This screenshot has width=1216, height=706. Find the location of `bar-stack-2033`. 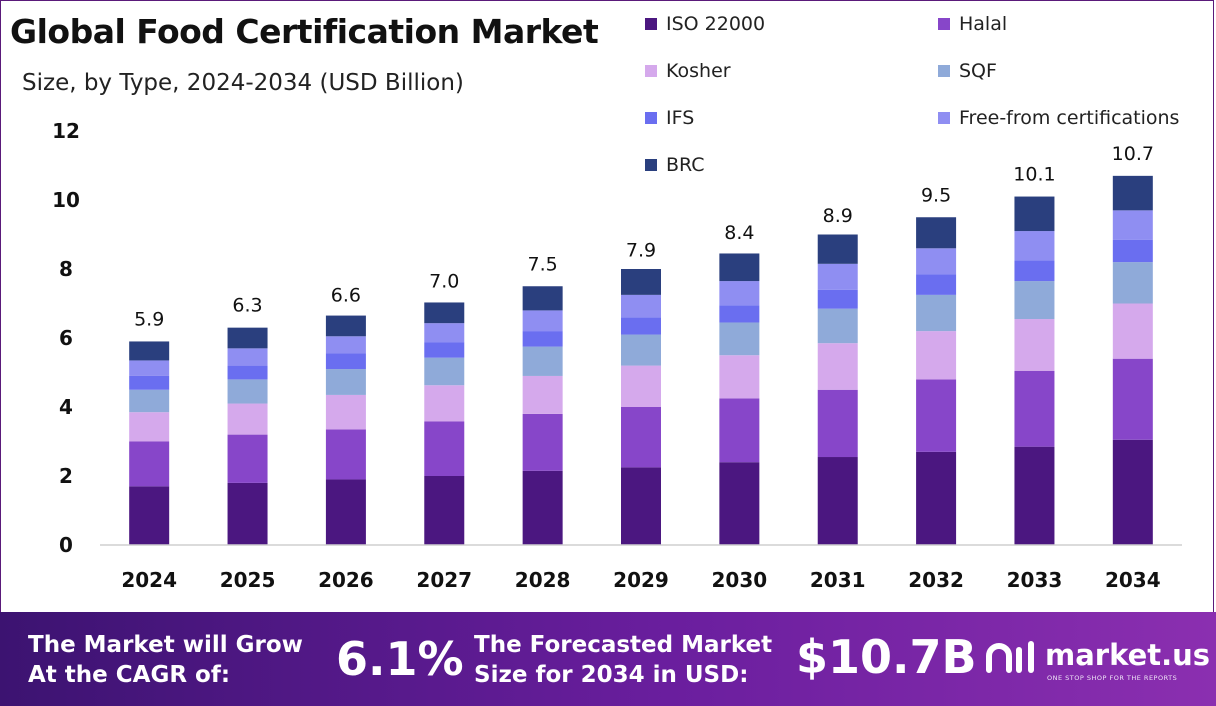

bar-stack-2033 is located at coordinates (1034, 370).